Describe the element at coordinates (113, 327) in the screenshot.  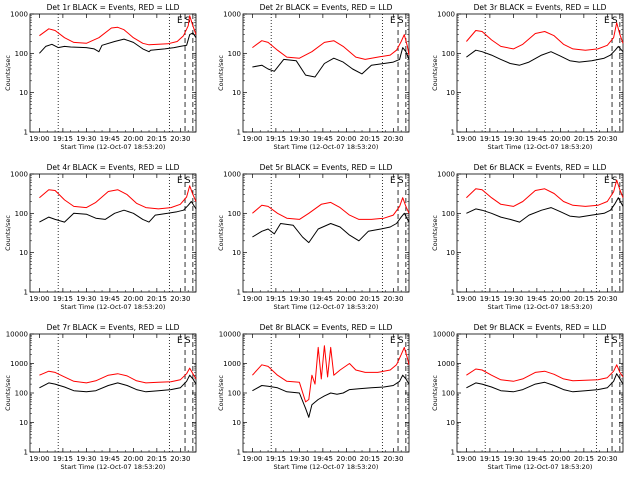
I see `panel-title: Det 7r BLACK = Events, RED = LLD` at that location.